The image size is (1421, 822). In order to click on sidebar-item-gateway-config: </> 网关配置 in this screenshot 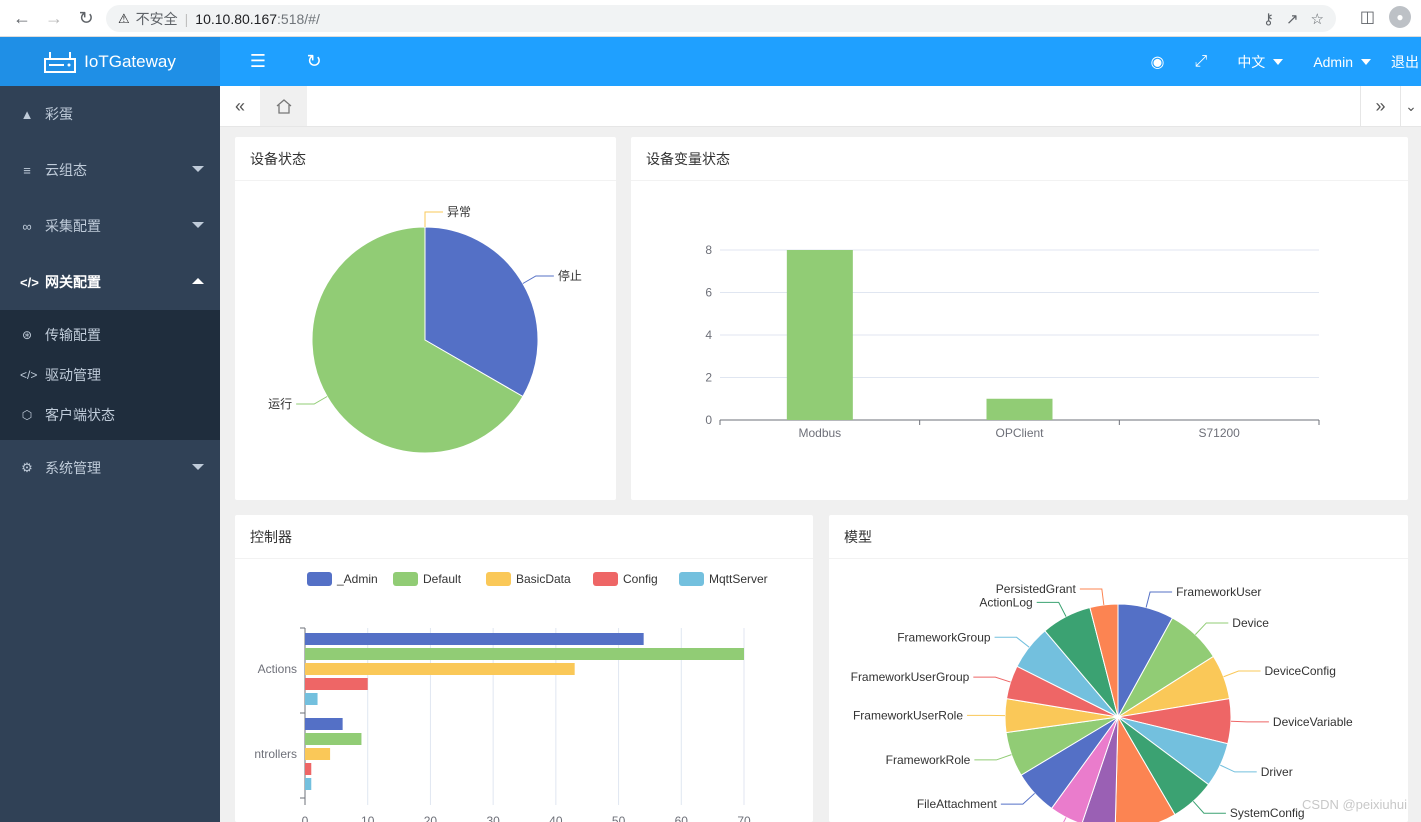, I will do `click(110, 282)`.